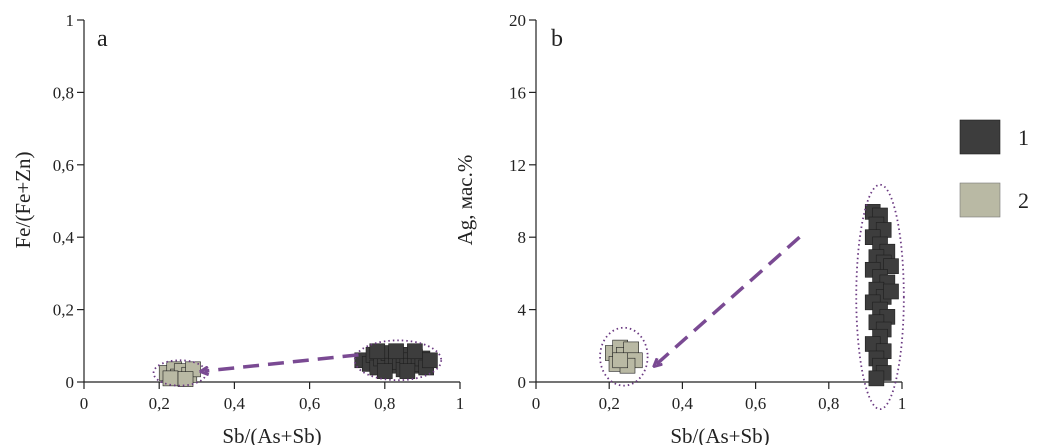 The height and width of the screenshot is (445, 1041). I want to click on panel-b-trend-arrow, so click(729, 299).